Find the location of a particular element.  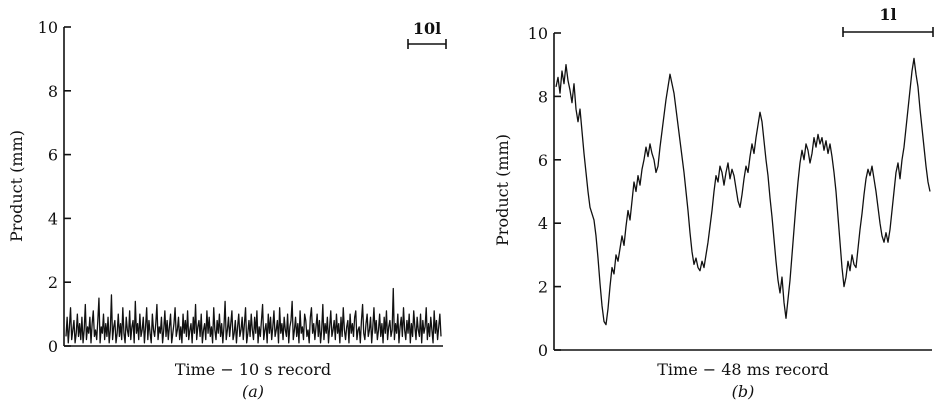

panel-a-y-ticks is located at coordinates (67, 186).